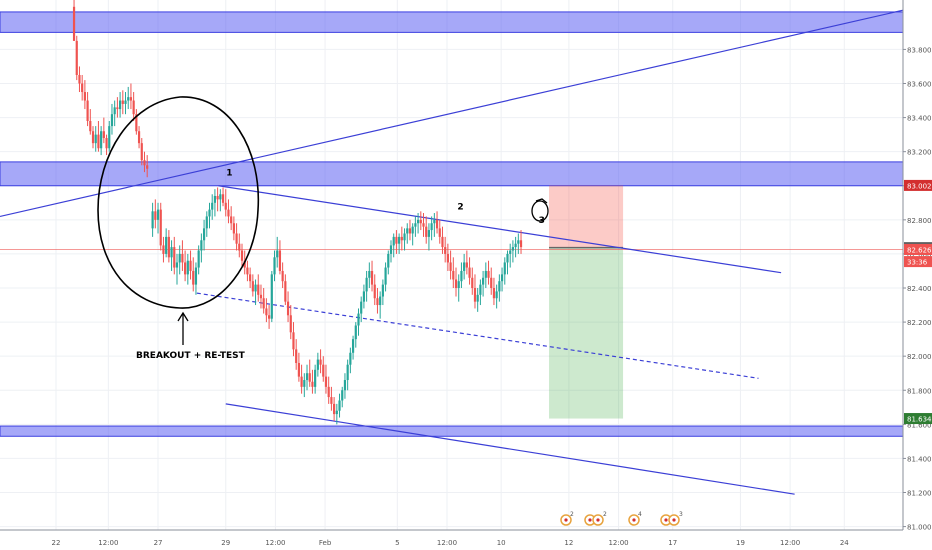 The image size is (932, 550). Describe the element at coordinates (919, 357) in the screenshot. I see `y-tick-label: 82.000` at that location.